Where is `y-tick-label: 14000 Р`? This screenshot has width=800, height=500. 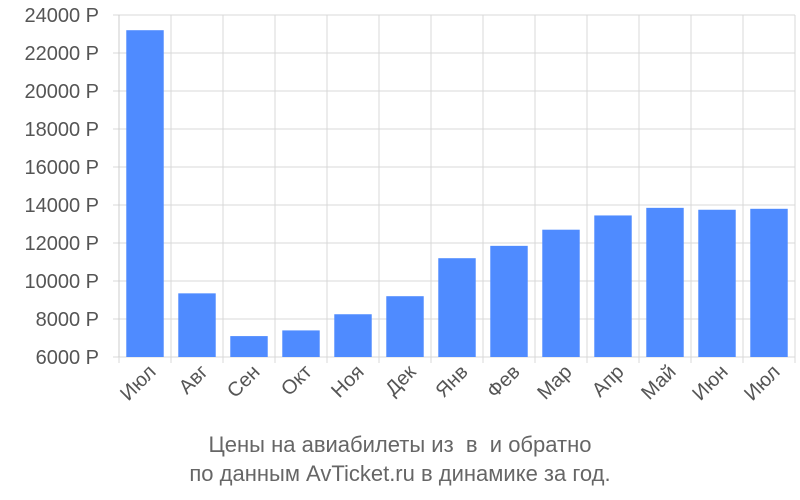 y-tick-label: 14000 Р is located at coordinates (61, 206).